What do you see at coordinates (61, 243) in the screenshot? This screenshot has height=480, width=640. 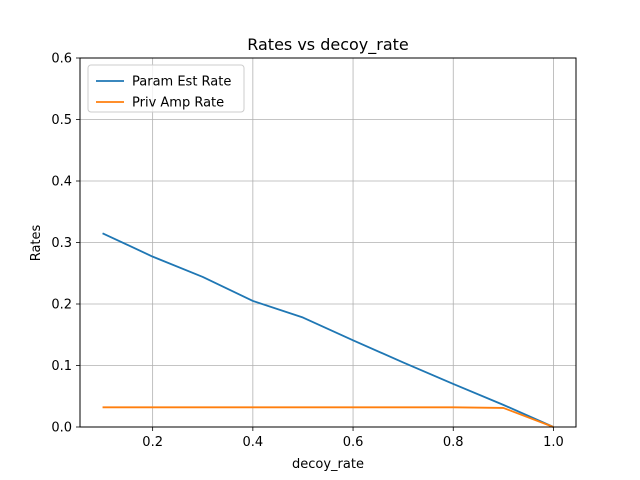 I see `y-tick-label: 0.3` at bounding box center [61, 243].